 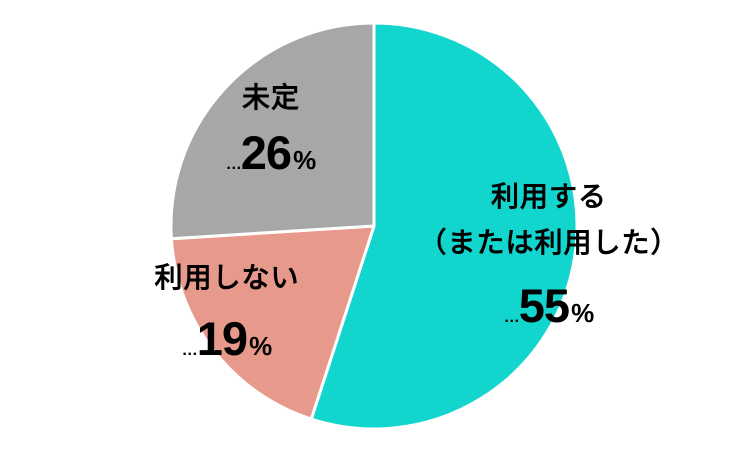 I want to click on pie-slice-not-use, so click(x=272, y=322).